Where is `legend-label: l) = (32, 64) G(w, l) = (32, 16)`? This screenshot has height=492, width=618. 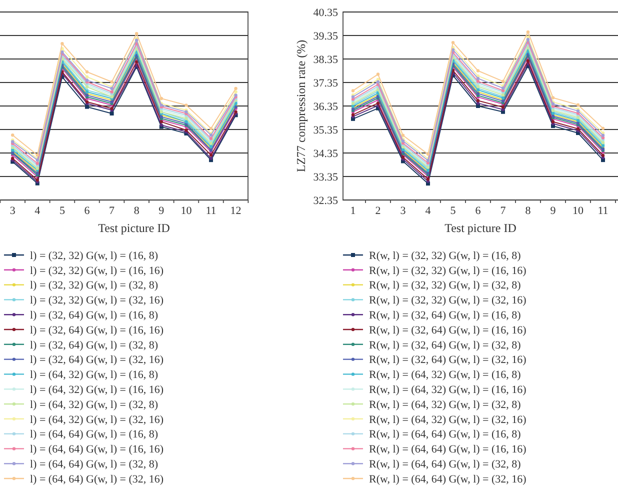
legend-label: l) = (32, 64) G(w, l) = (32, 16) is located at coordinates (97, 360).